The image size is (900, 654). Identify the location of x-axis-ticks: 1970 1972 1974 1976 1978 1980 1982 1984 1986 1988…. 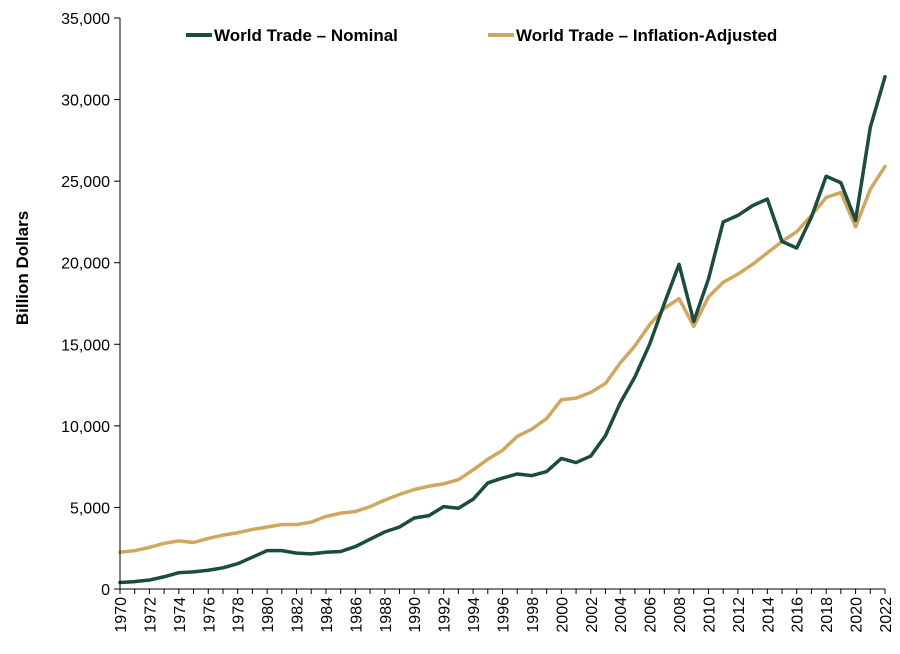
(504, 611).